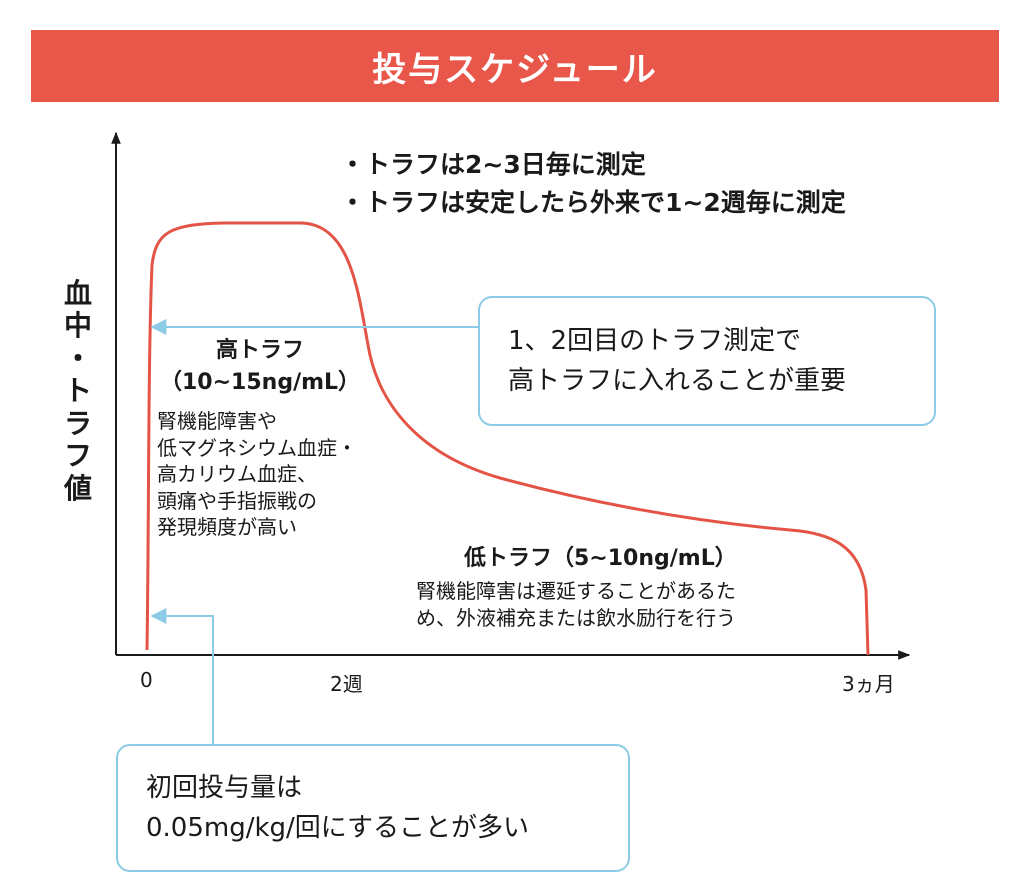 The height and width of the screenshot is (879, 1029). What do you see at coordinates (260, 382) in the screenshot?
I see `high-trough-range: （10~15ng/mL）` at bounding box center [260, 382].